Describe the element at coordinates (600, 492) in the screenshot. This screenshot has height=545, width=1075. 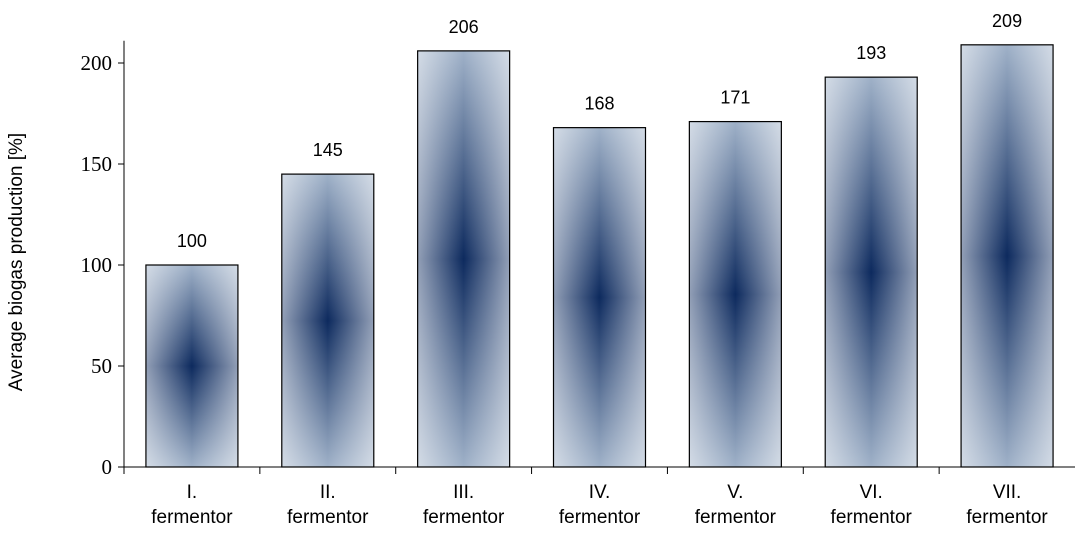
I see `x-tick-label: IV.` at that location.